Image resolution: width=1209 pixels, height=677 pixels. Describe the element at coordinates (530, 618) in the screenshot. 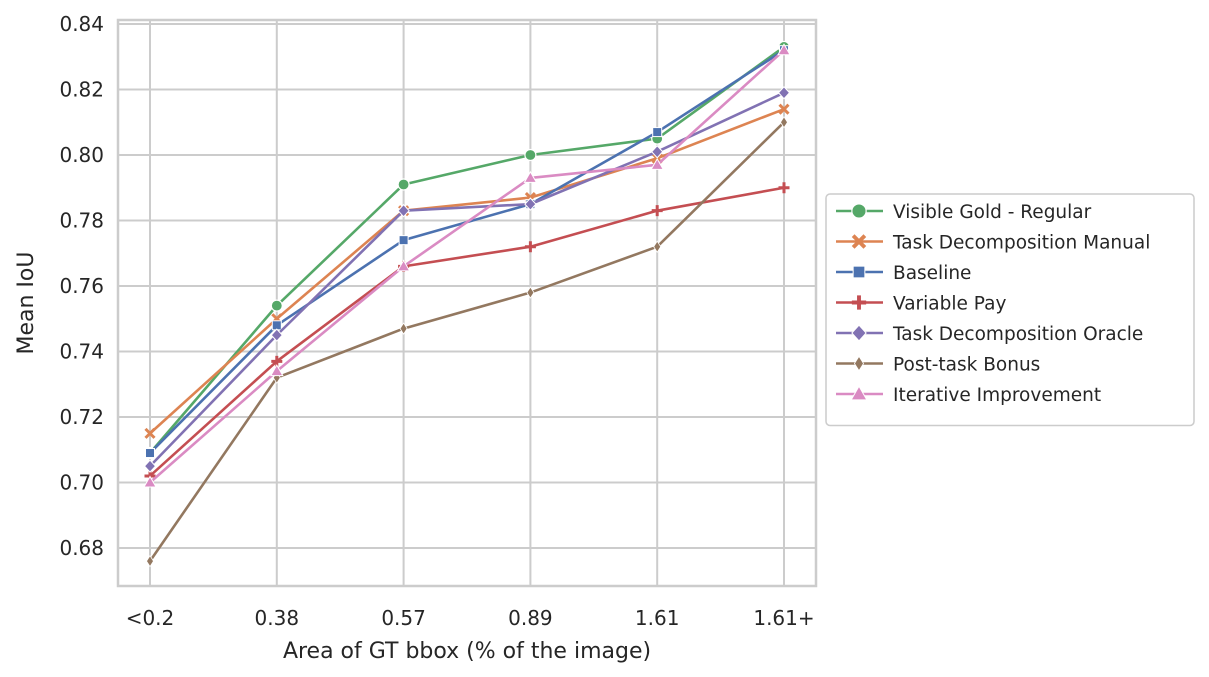

I see `x-tick-label: 0.89` at that location.